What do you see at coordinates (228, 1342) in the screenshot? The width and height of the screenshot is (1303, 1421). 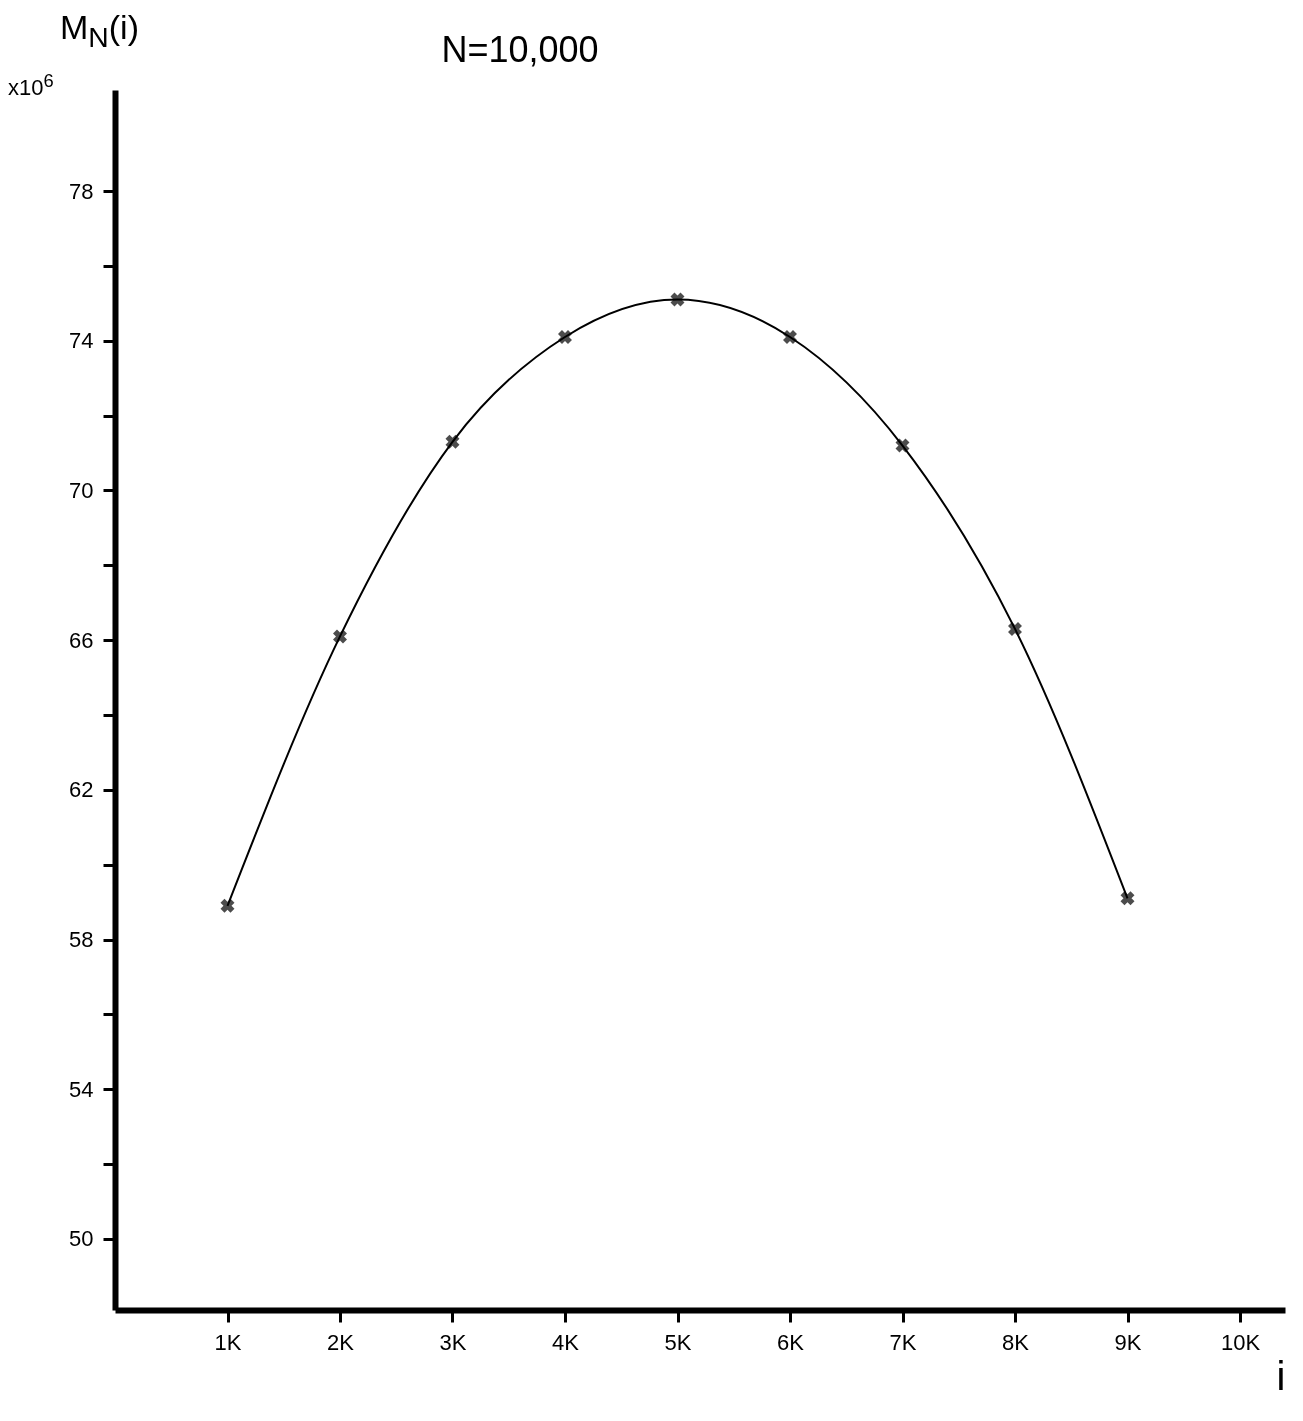 I see `x-tick-label: 1K` at bounding box center [228, 1342].